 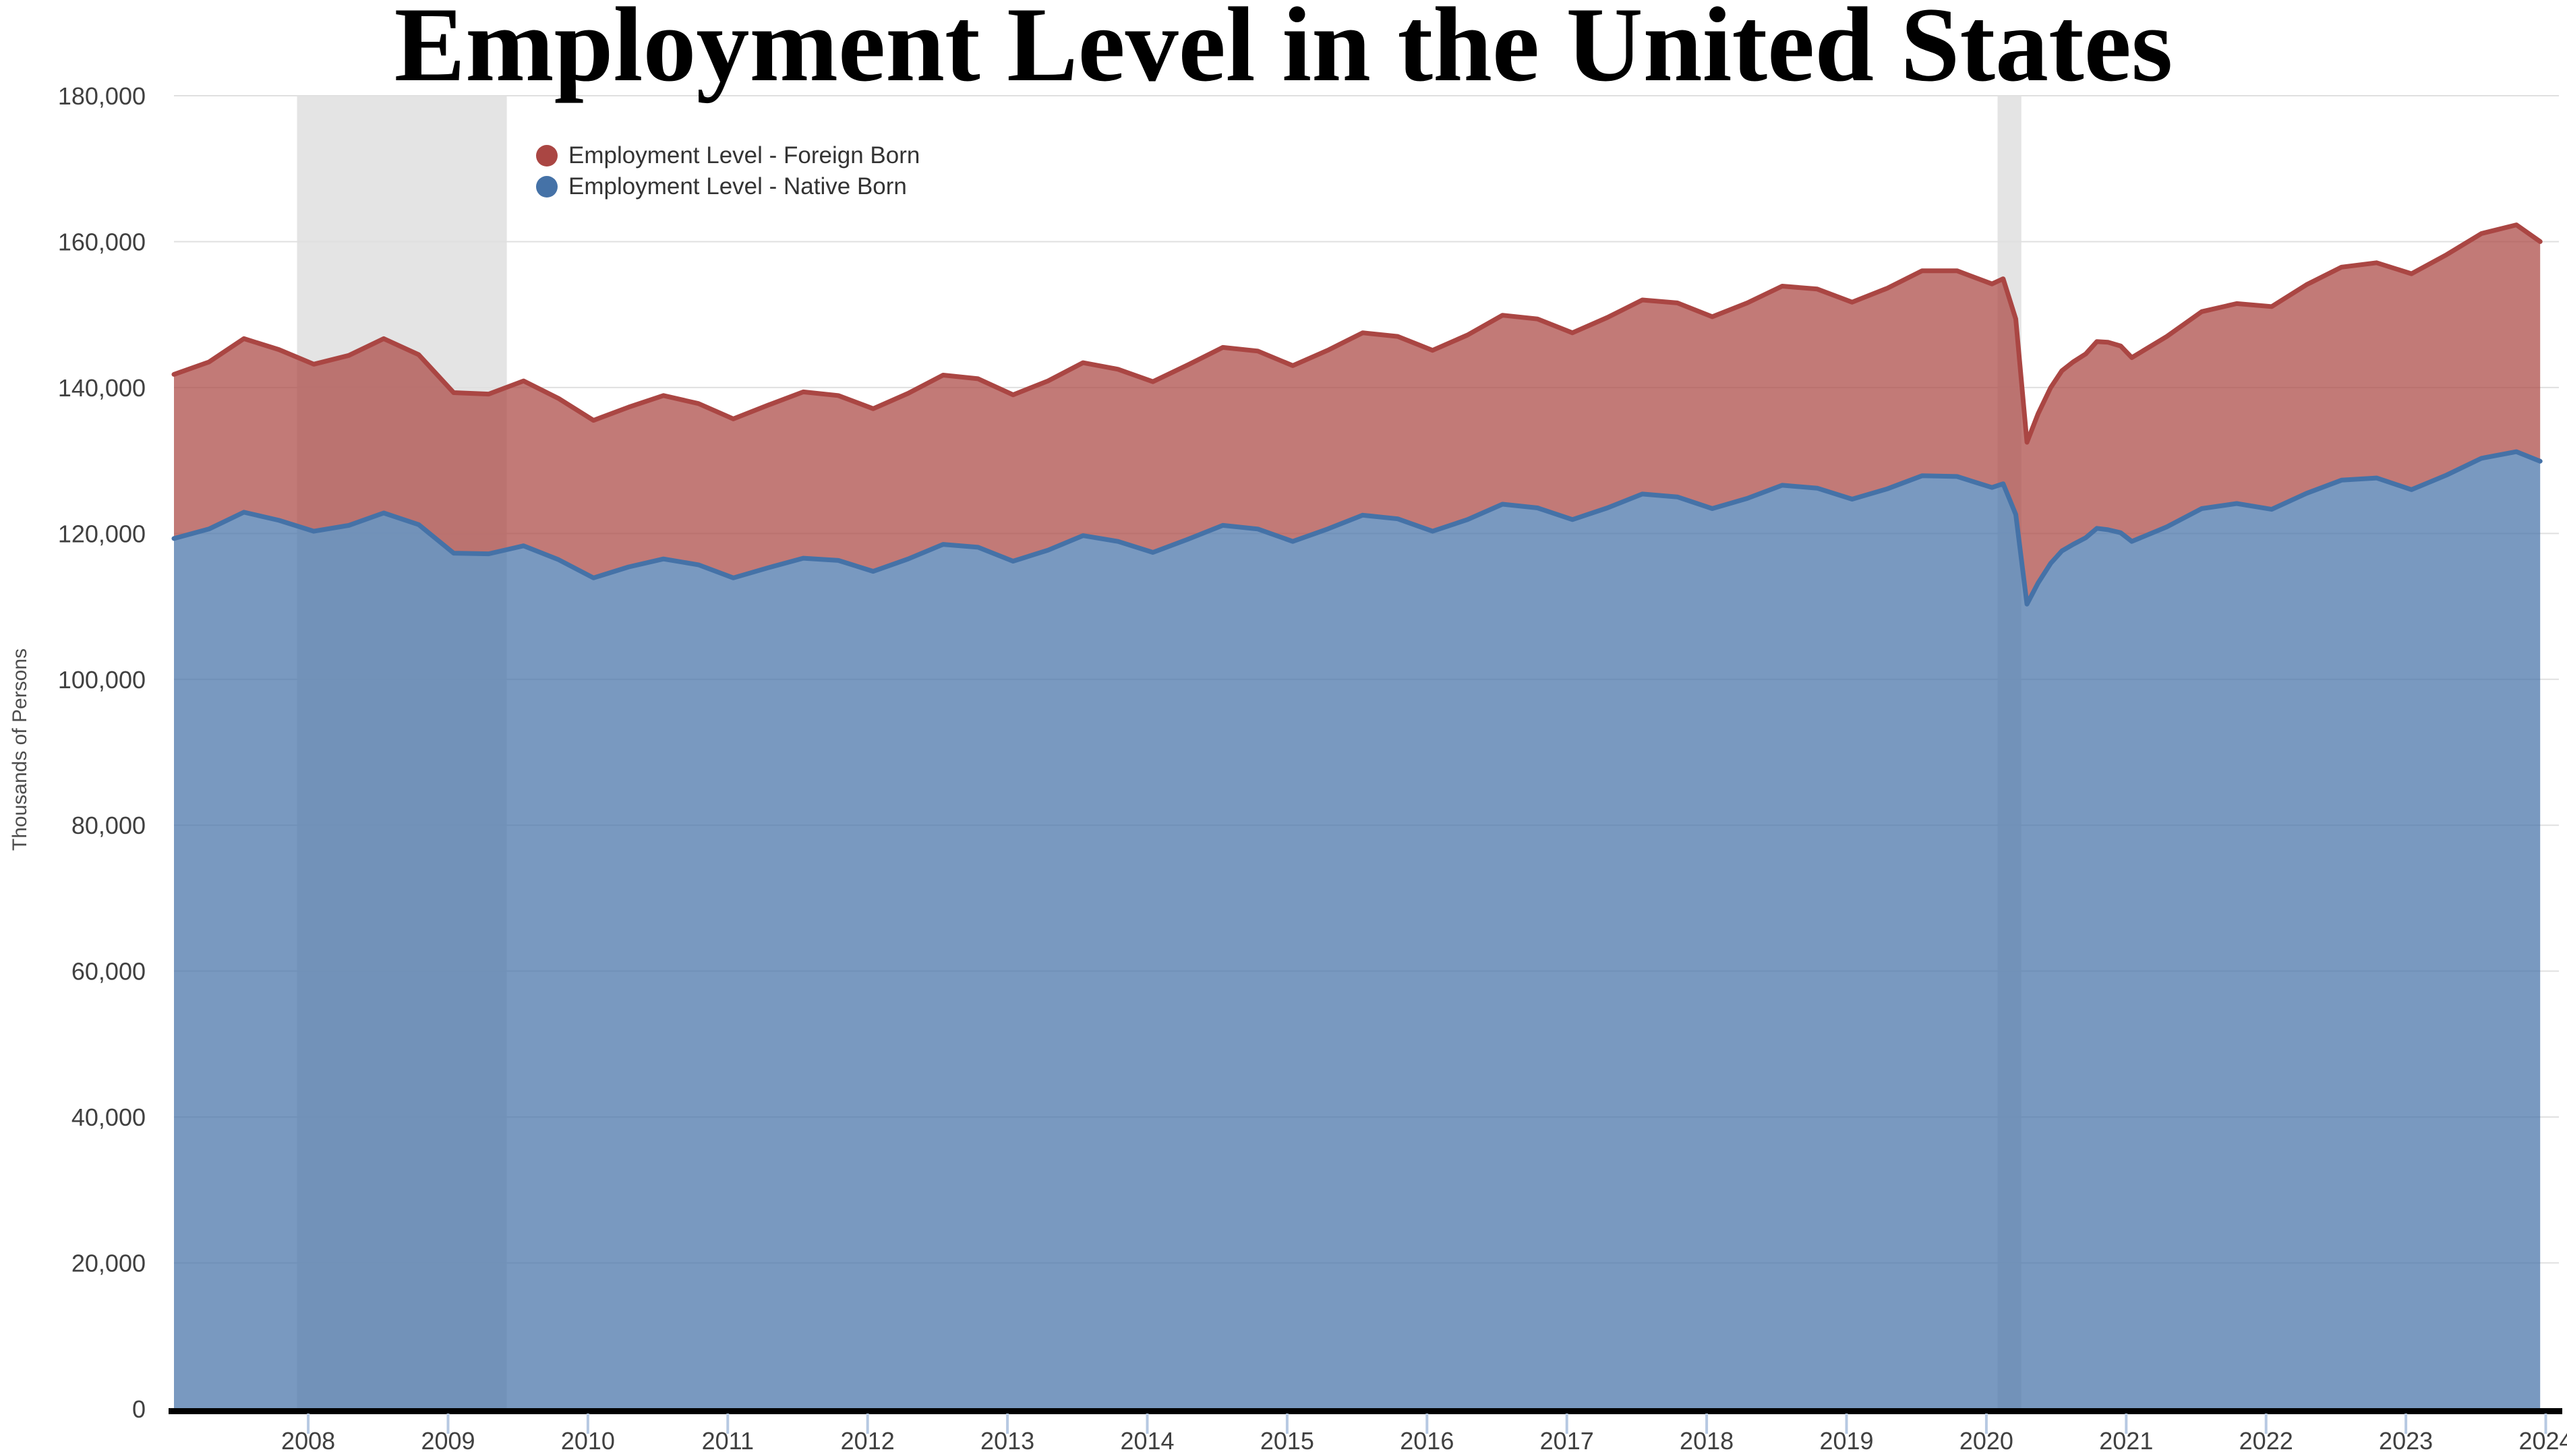 I want to click on legend-item-foreign-born: Employment Level - Foreign Born, so click(x=728, y=155).